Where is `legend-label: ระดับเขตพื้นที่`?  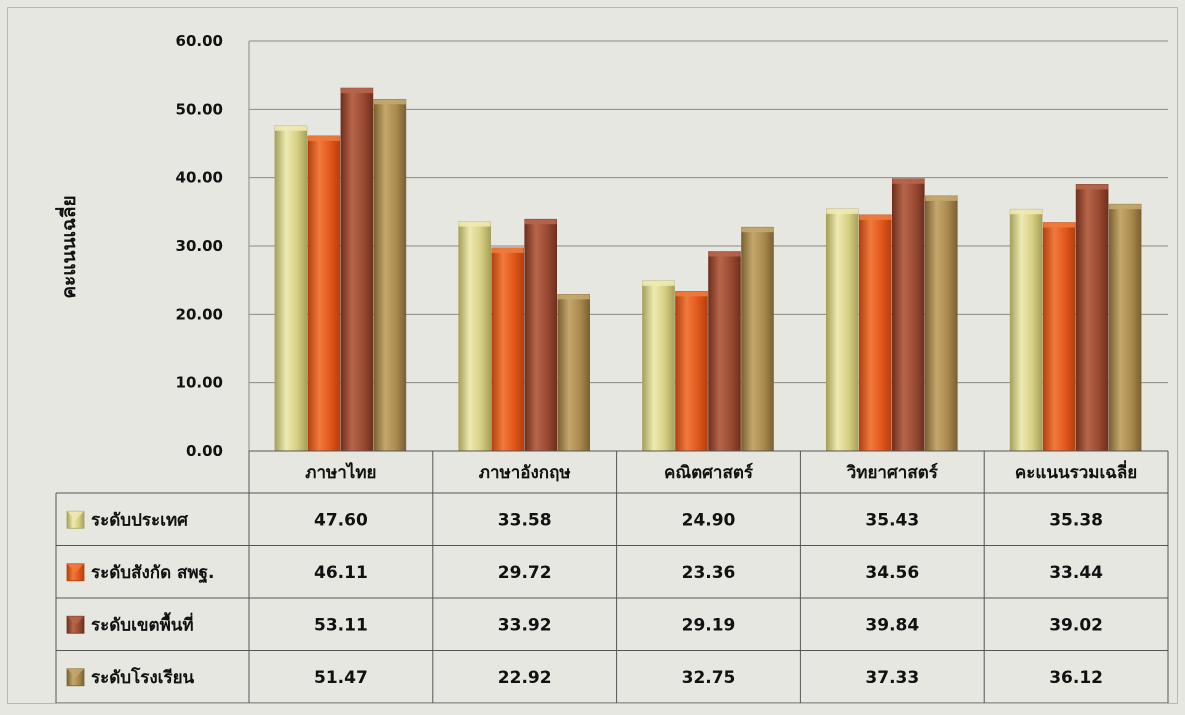
legend-label: ระดับเขตพื้นที่ is located at coordinates (142, 623).